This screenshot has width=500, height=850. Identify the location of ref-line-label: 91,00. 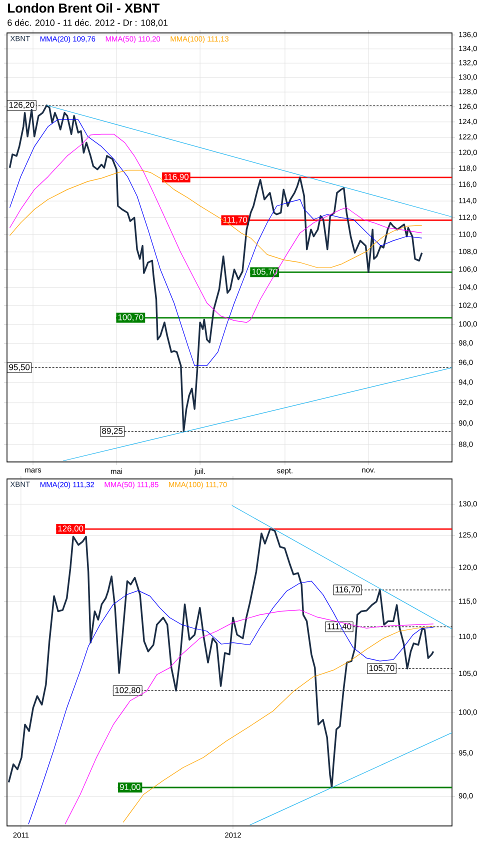
(130, 787).